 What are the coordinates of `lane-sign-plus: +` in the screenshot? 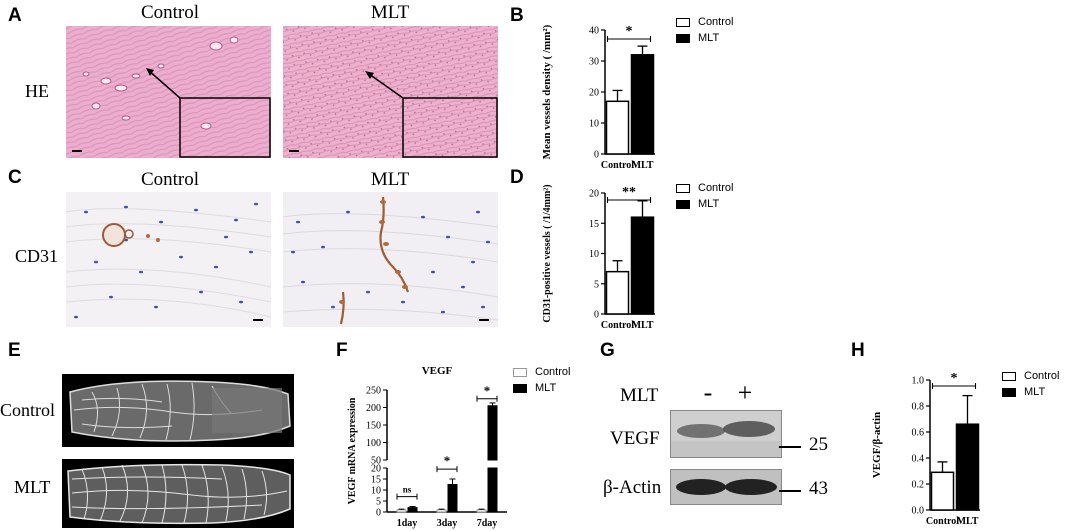 It's located at (745, 392).